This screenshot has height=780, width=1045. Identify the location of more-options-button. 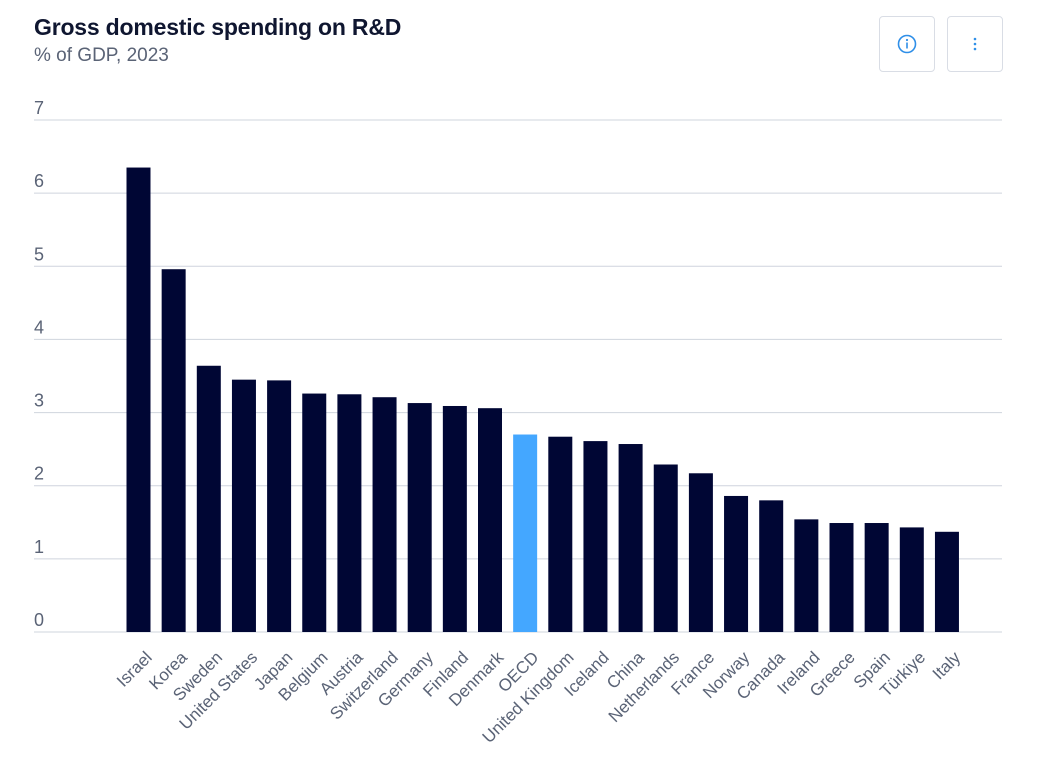
(975, 44).